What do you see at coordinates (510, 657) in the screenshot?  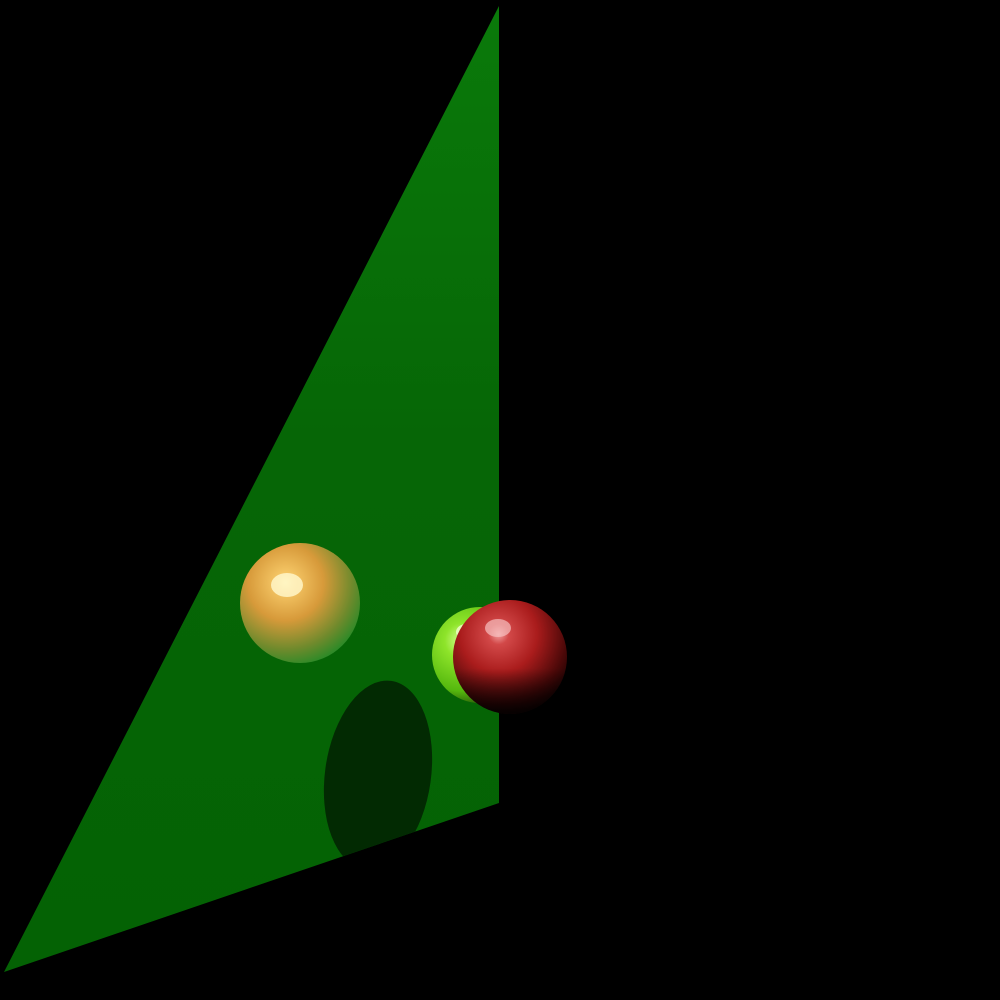 I see `red-sphere` at bounding box center [510, 657].